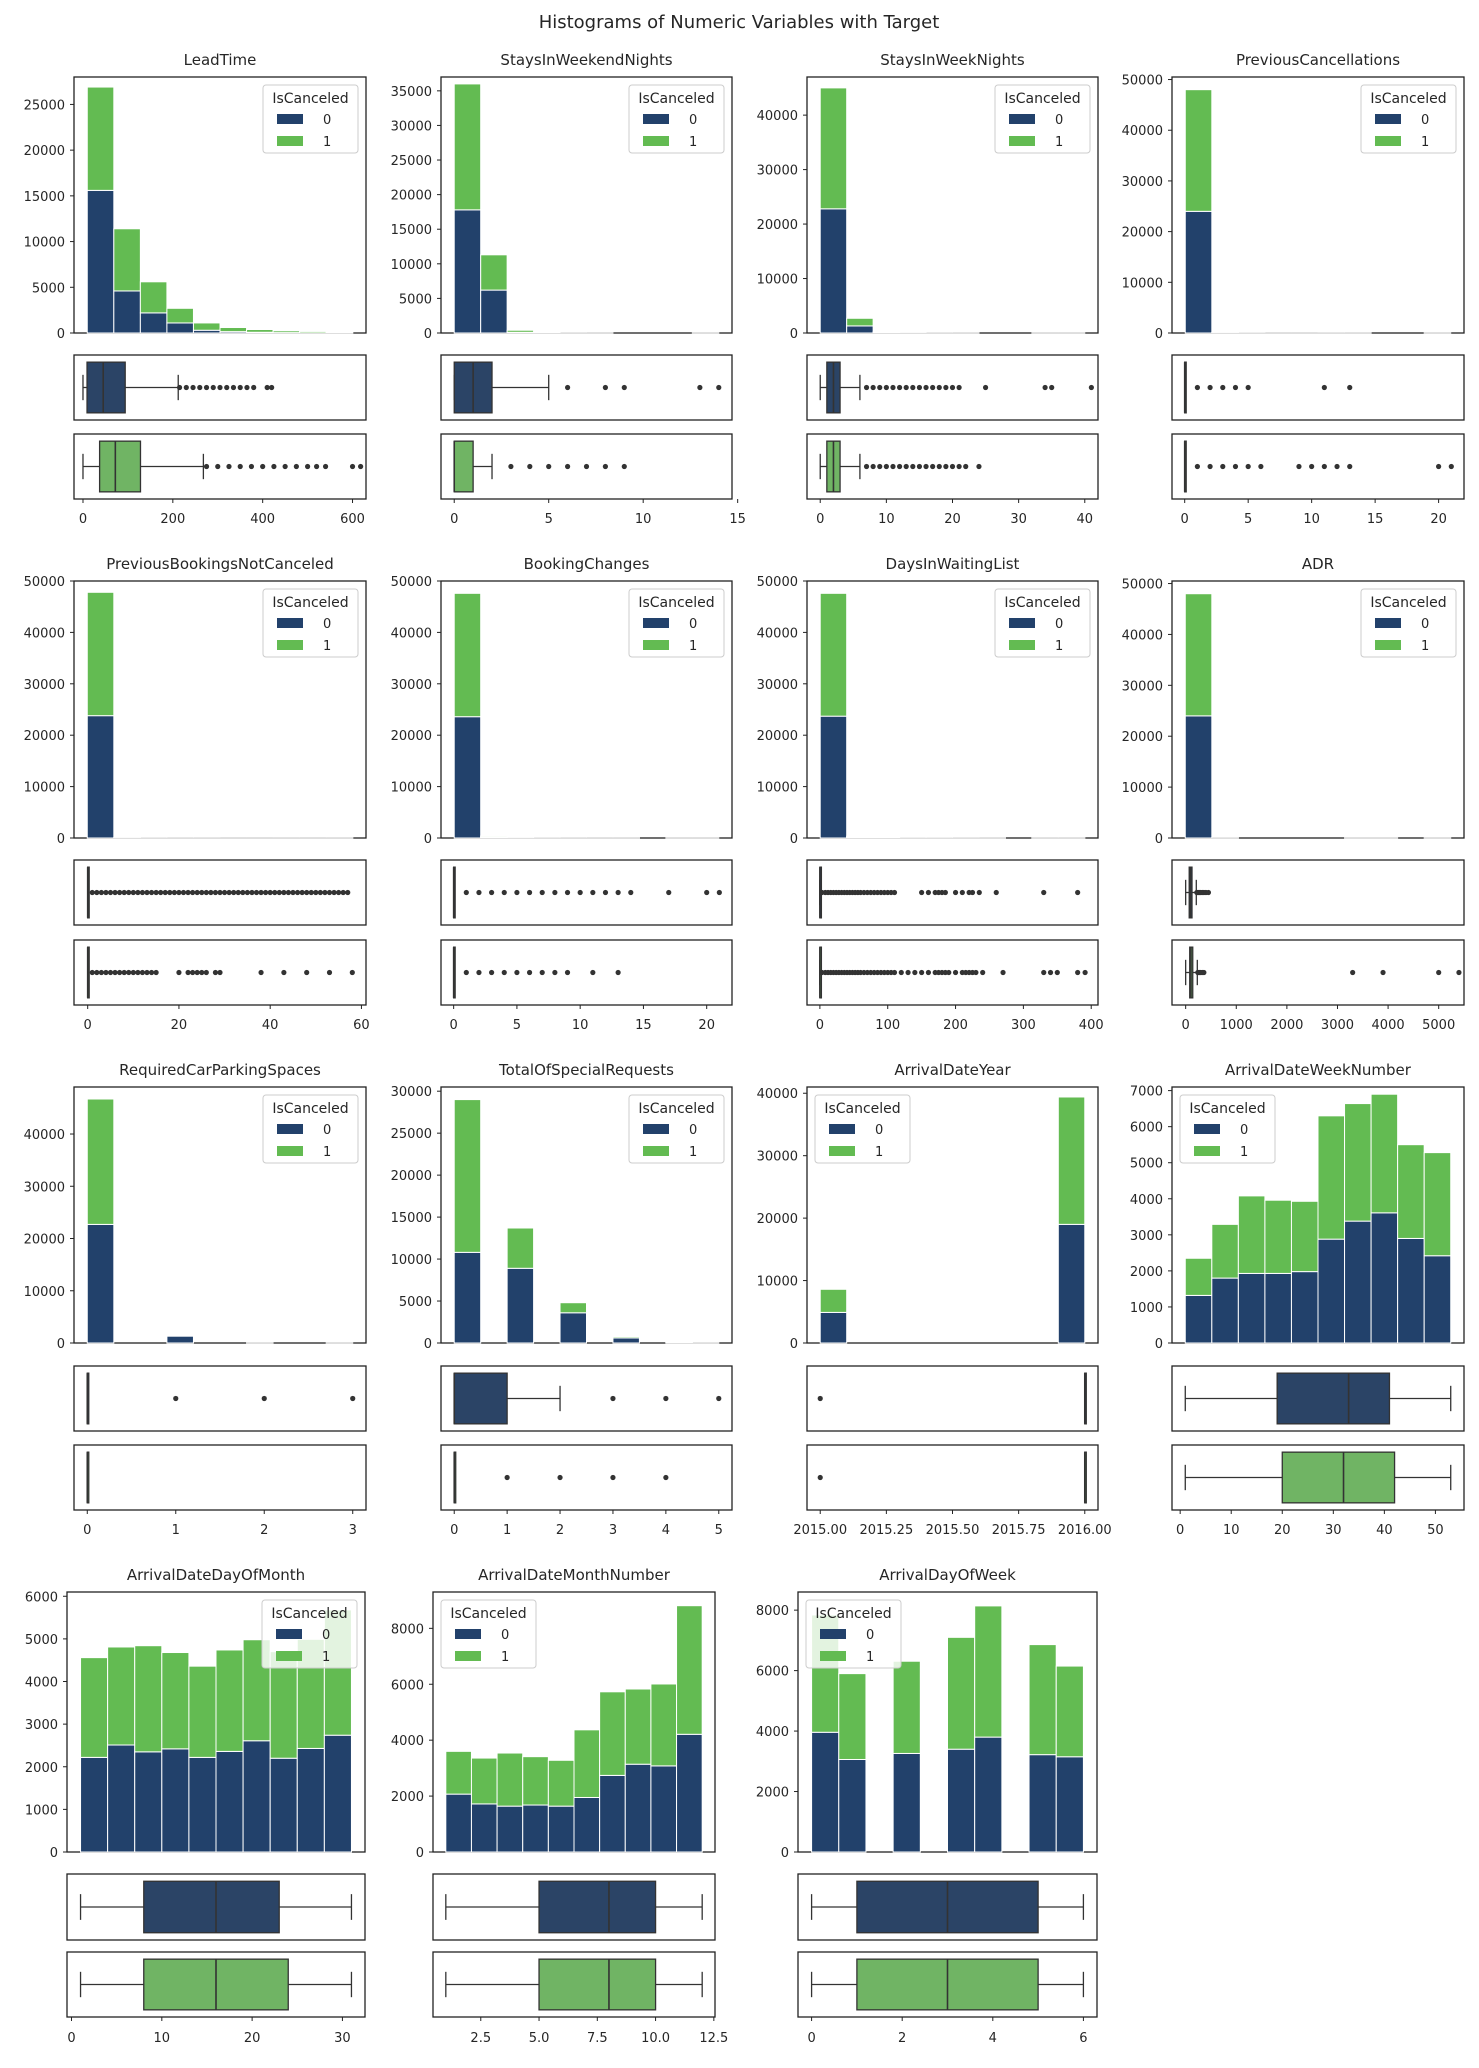 This screenshot has width=1479, height=2068. What do you see at coordinates (411, 736) in the screenshot?
I see `y-tick-label: 20000` at bounding box center [411, 736].